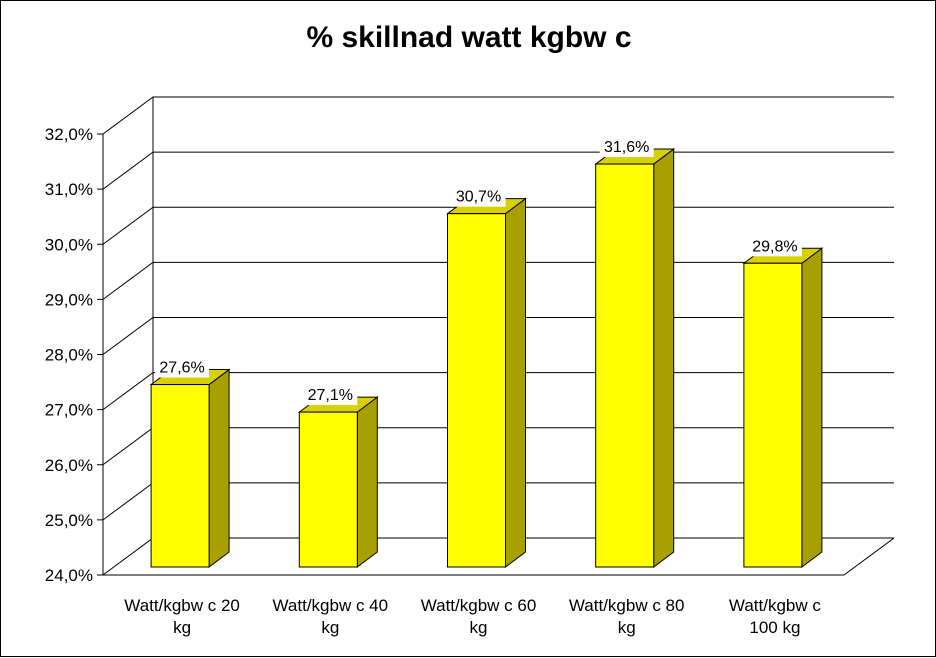 Image resolution: width=936 pixels, height=658 pixels. Describe the element at coordinates (69, 575) in the screenshot. I see `y-tick-label: 24,0%` at that location.